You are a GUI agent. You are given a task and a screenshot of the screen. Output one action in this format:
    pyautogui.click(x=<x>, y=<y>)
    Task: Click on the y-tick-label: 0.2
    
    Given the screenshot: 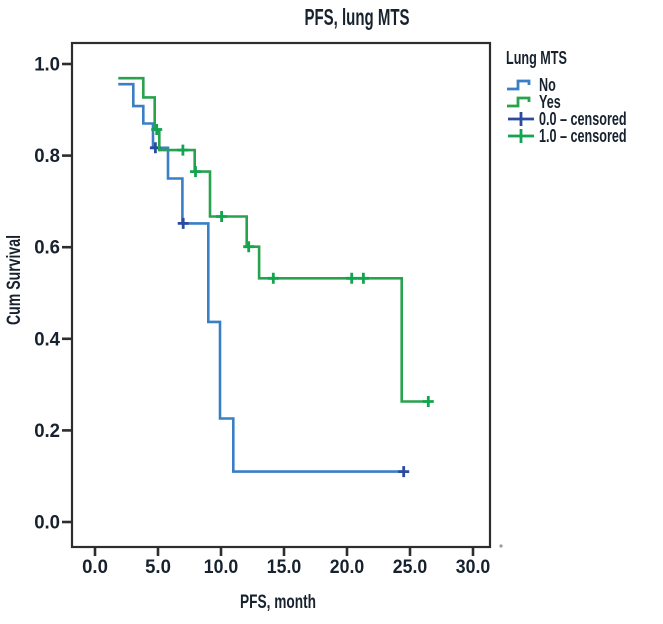 What is the action you would take?
    pyautogui.click(x=47, y=431)
    